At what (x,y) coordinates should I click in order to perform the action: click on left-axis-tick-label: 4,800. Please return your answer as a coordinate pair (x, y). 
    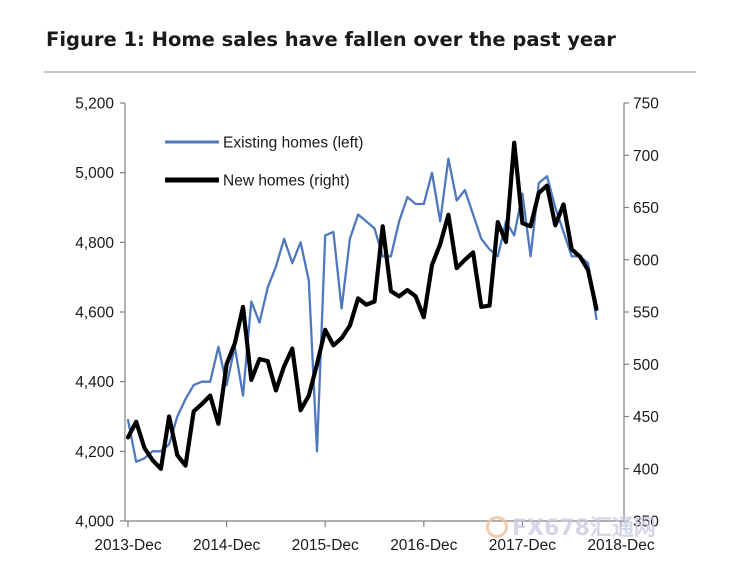
    Looking at the image, I should click on (94, 243).